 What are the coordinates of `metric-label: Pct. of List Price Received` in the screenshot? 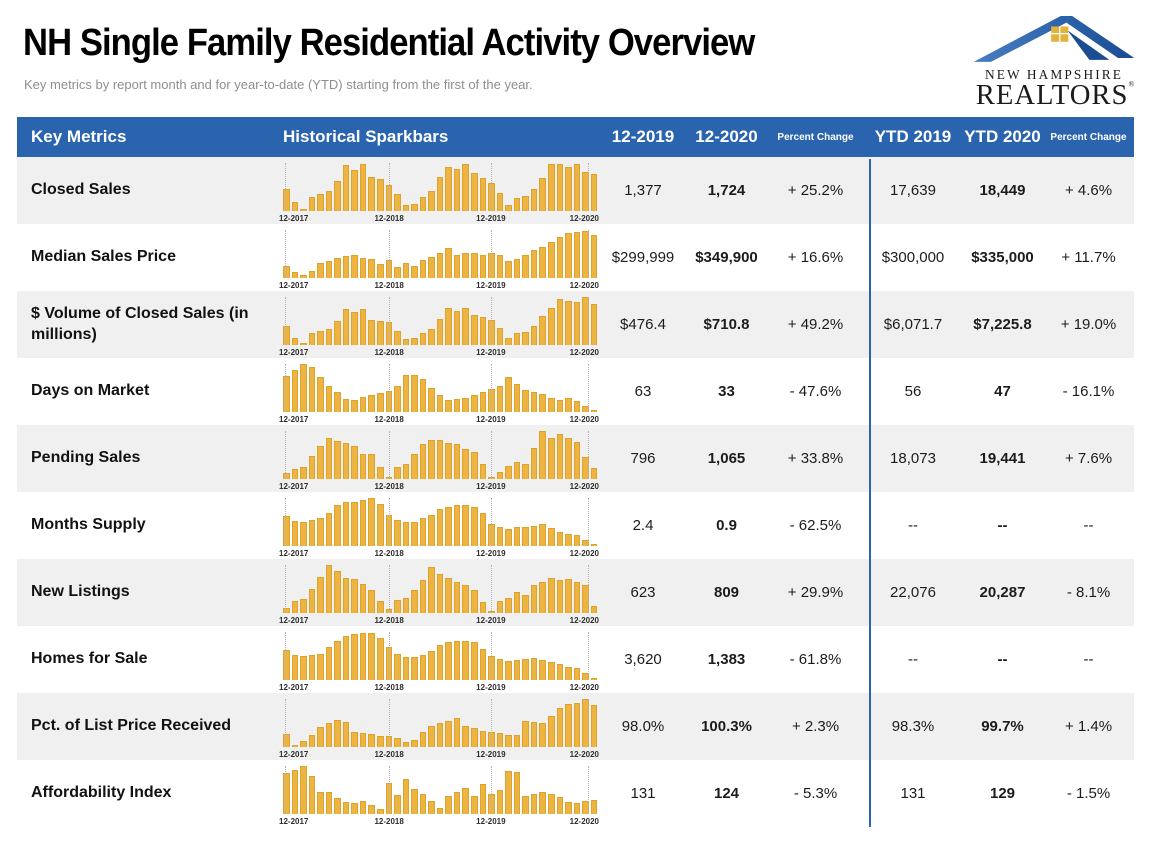 It's located at (131, 726).